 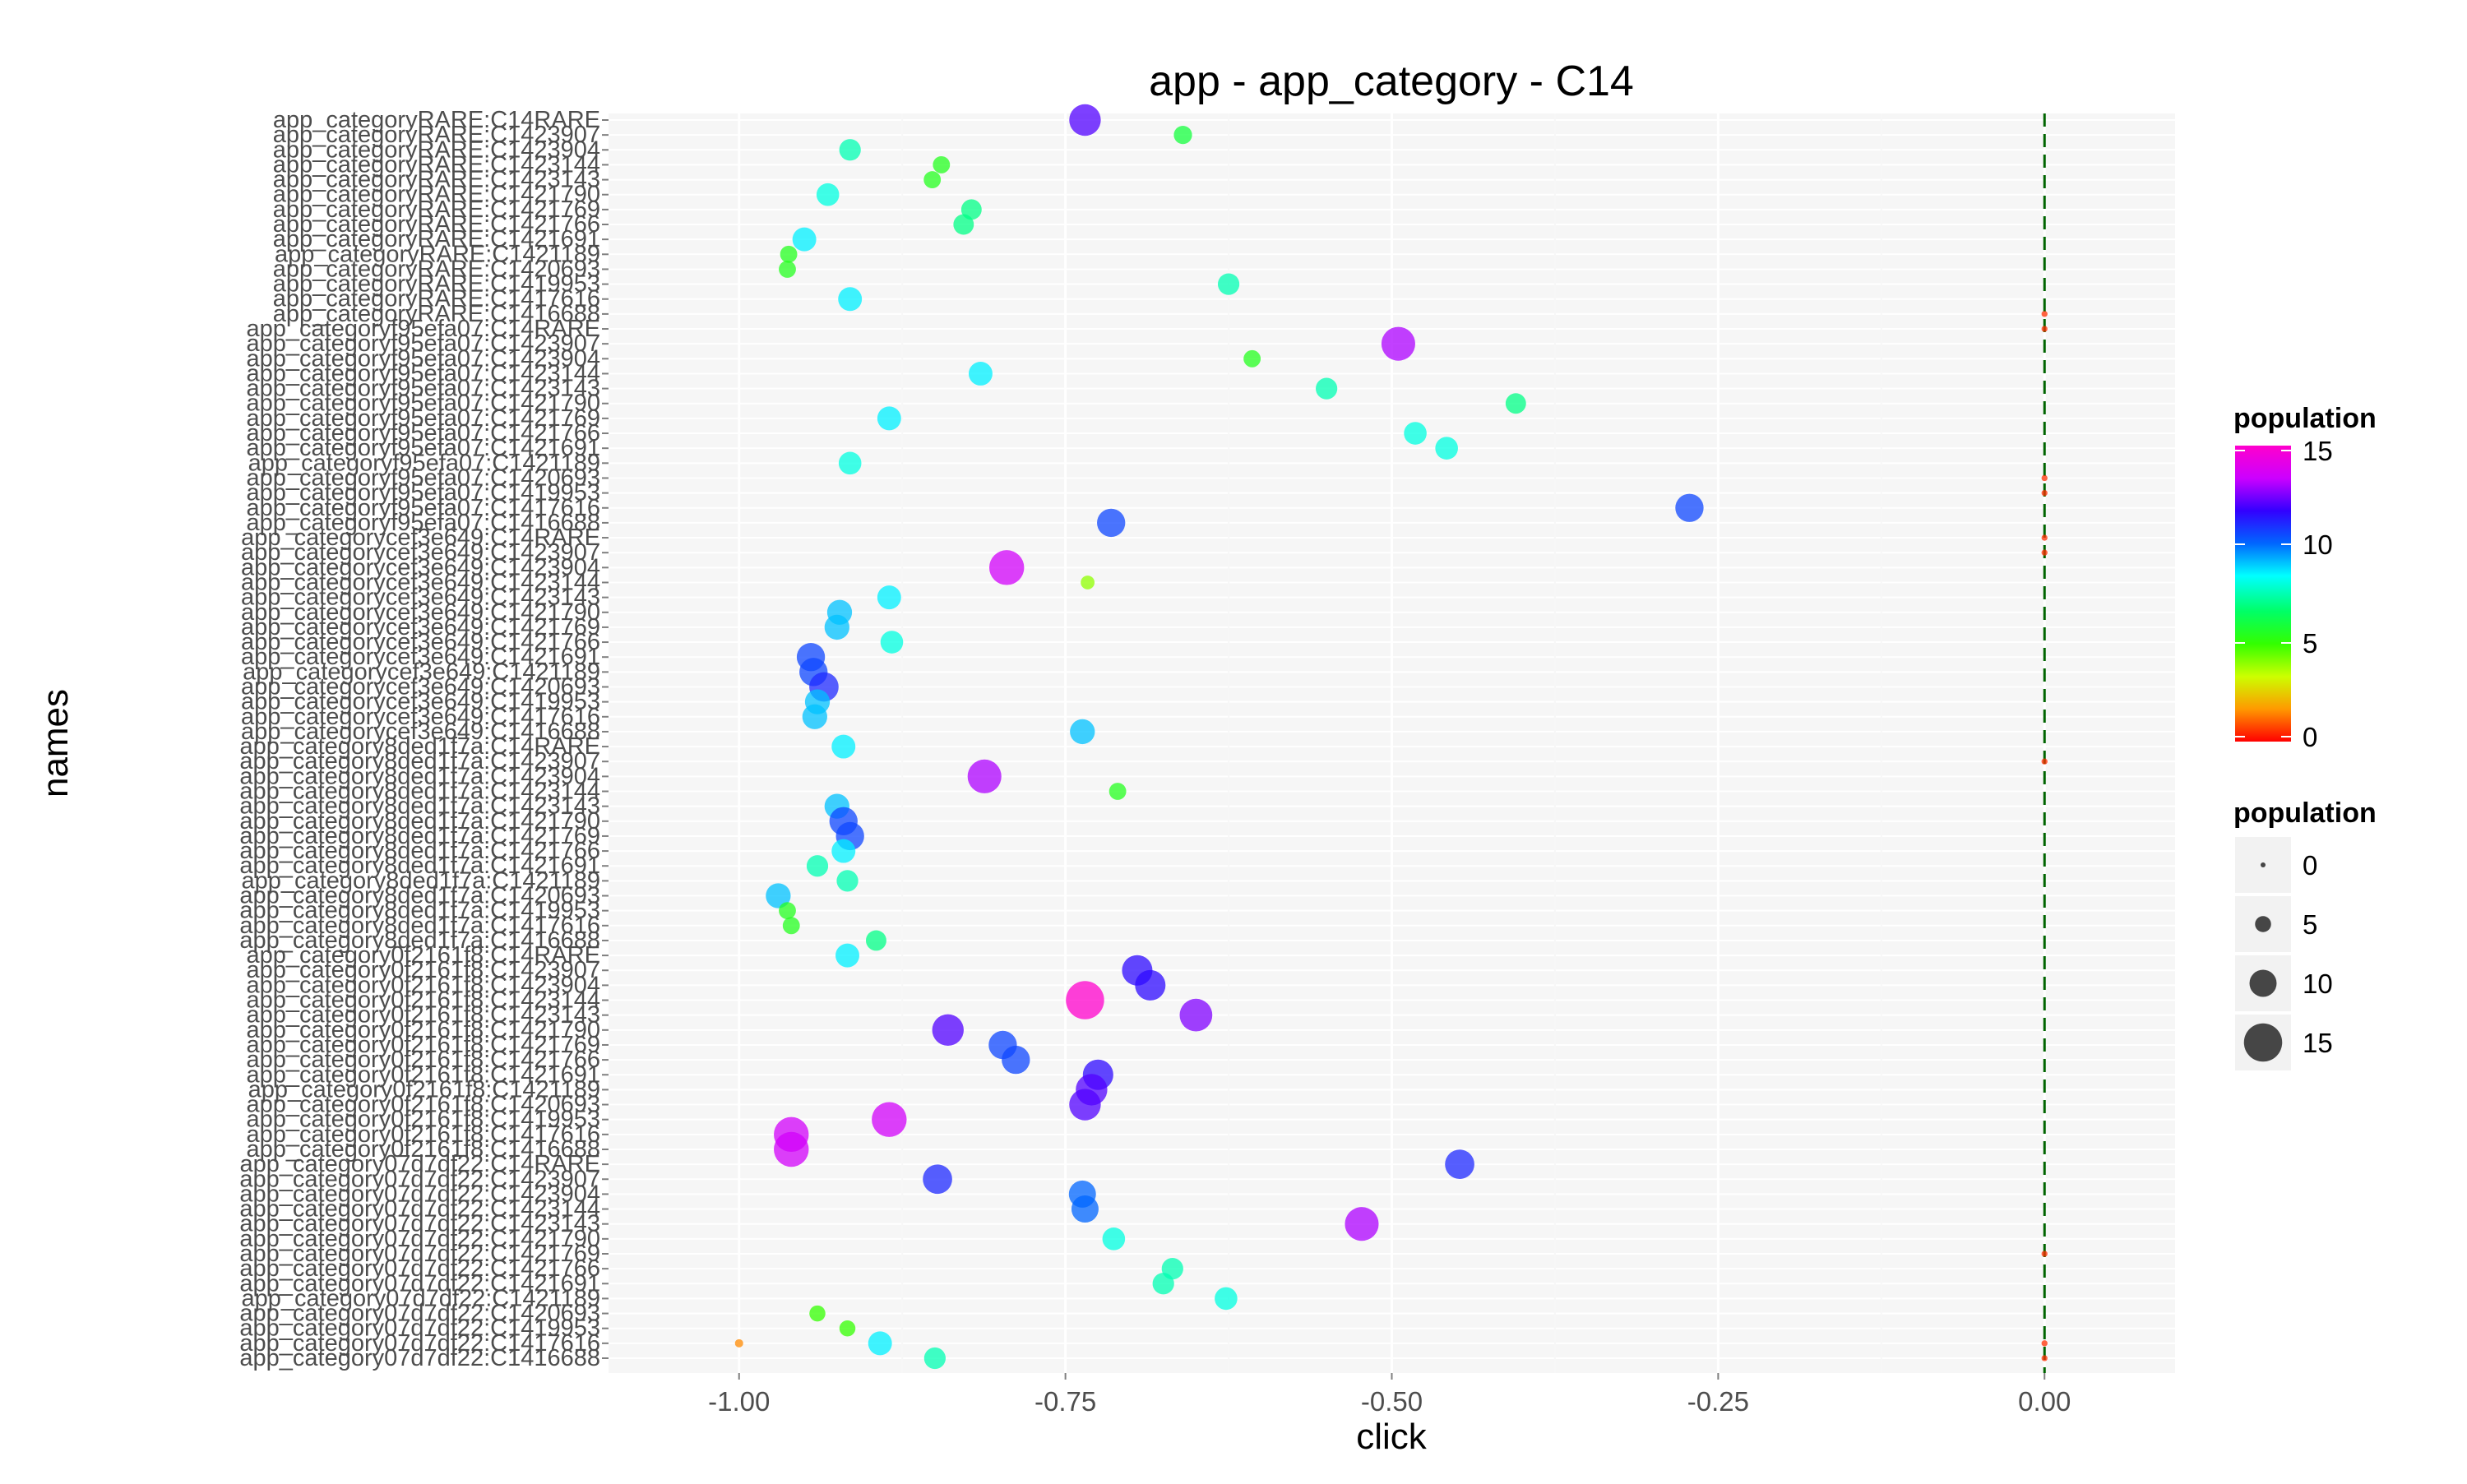 What do you see at coordinates (420, 627) in the screenshot?
I see `y-tick-label: app_categorycef3e649:C1421769` at bounding box center [420, 627].